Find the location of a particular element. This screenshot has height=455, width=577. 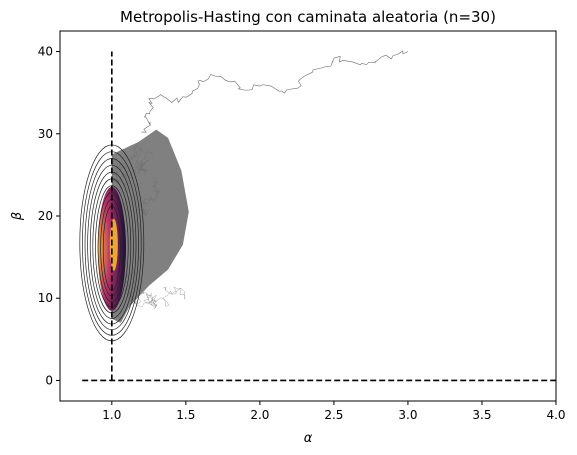

y-tick-label: 0 is located at coordinates (49, 380).